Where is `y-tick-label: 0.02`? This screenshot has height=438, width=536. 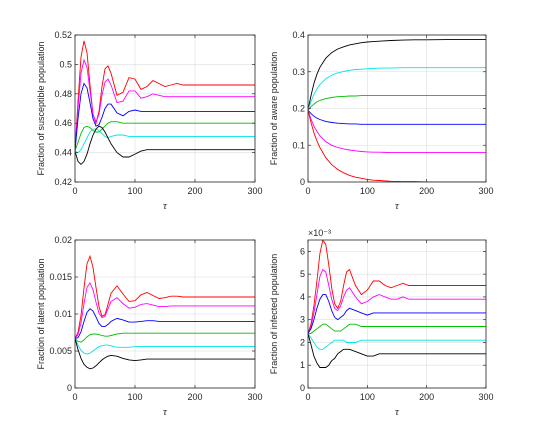
y-tick-label: 0.02 is located at coordinates (63, 240).